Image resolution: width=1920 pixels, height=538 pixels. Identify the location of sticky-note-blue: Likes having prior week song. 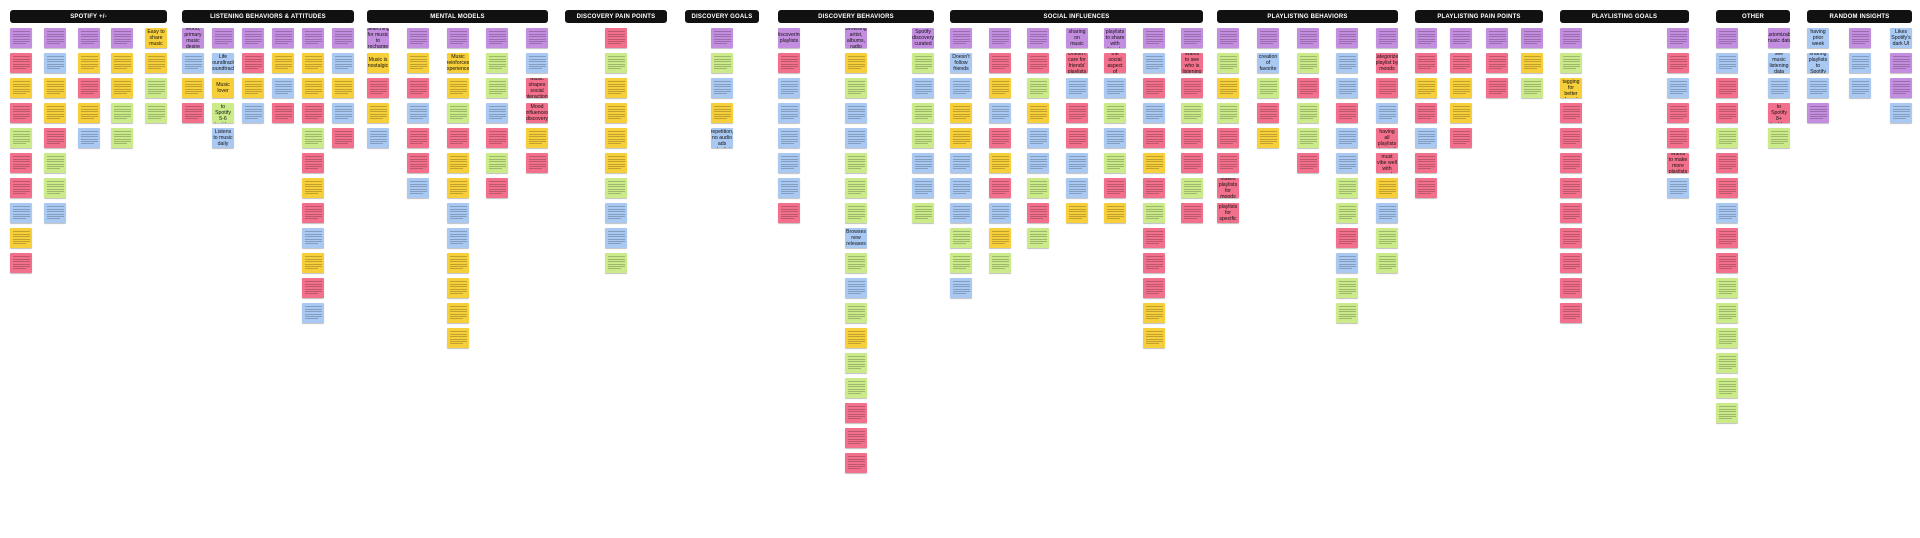
(1818, 38).